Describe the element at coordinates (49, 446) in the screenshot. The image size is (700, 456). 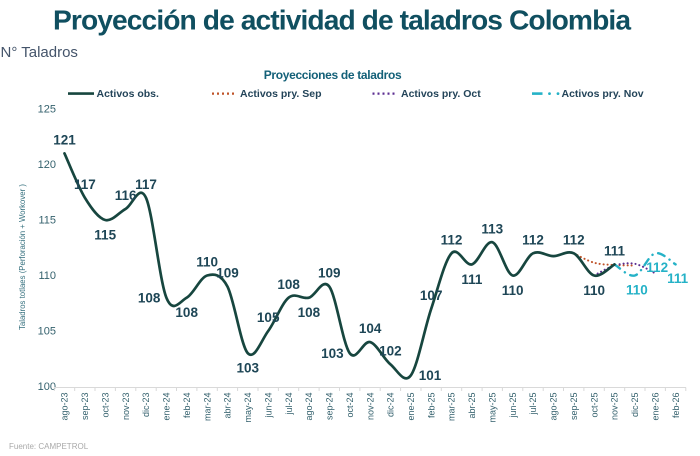
I see `svg-text: Fuente: CAMPETROL` at that location.